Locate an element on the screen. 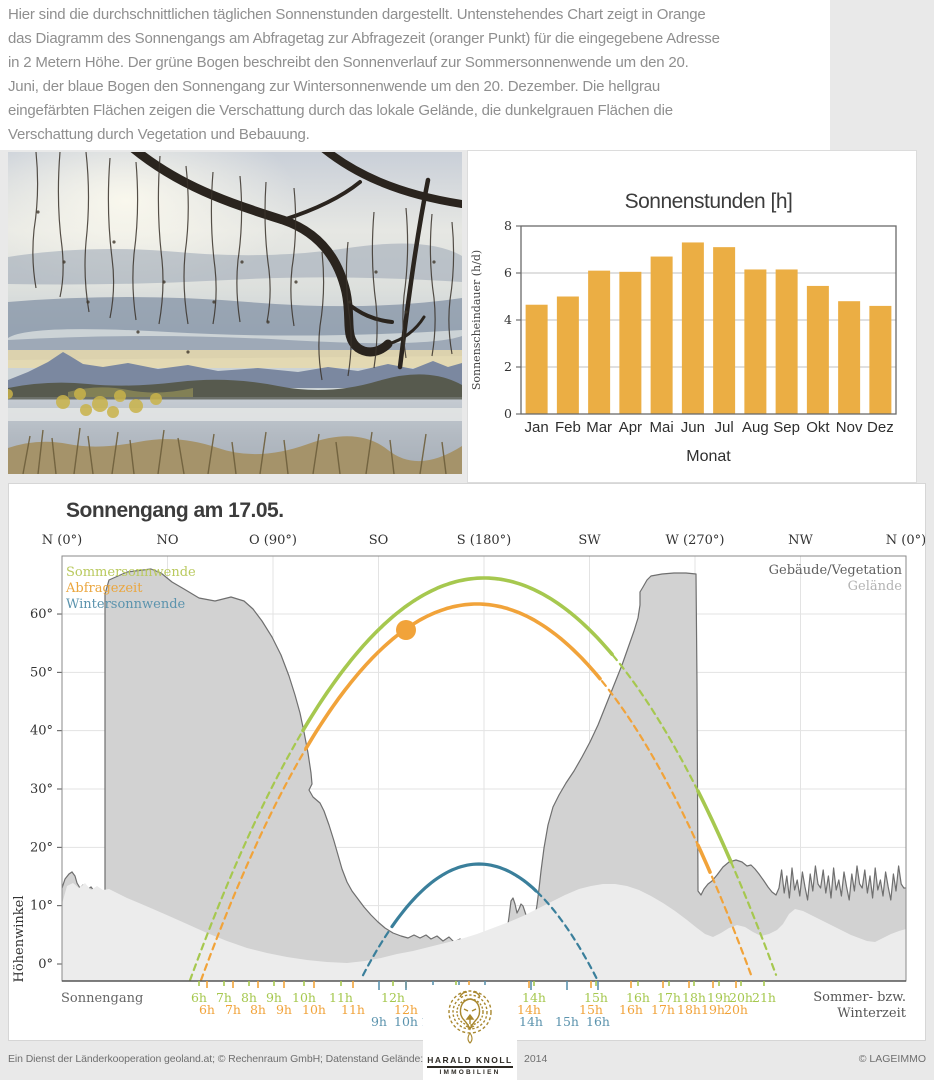 This screenshot has height=1080, width=934. y-tick-label: 6 is located at coordinates (508, 272).